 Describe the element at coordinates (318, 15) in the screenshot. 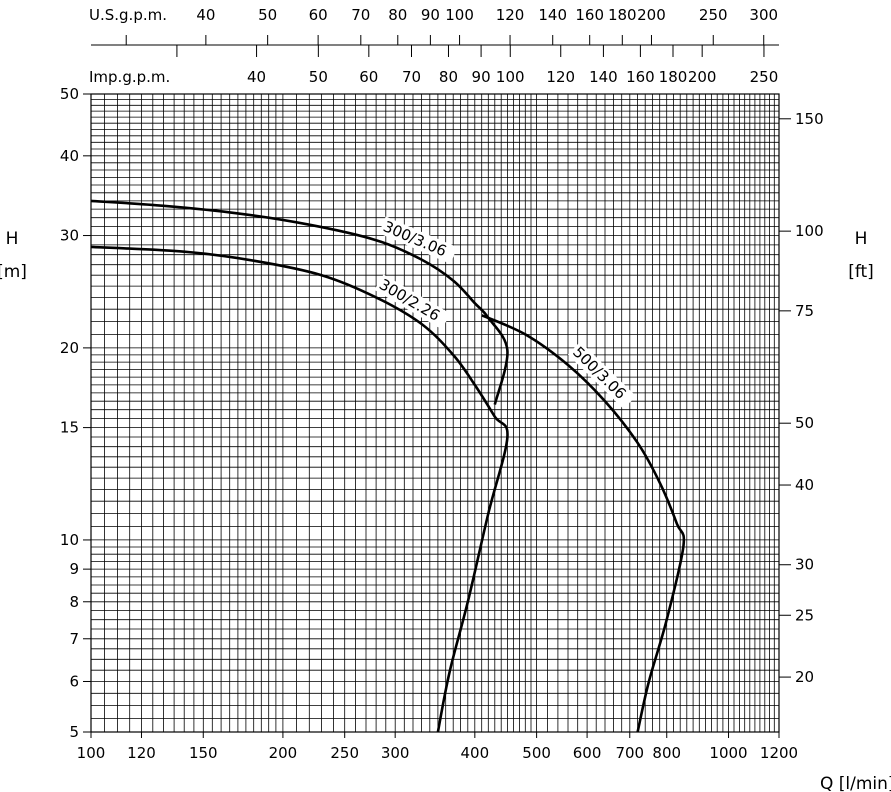

I see `top-us-tick-label: 60` at that location.